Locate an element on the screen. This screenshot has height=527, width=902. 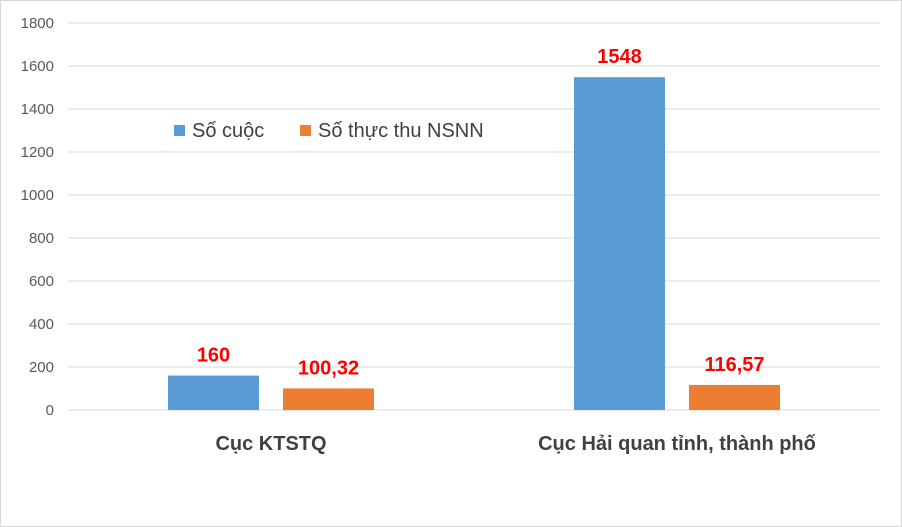
y-tick-label: 200 is located at coordinates (41, 367).